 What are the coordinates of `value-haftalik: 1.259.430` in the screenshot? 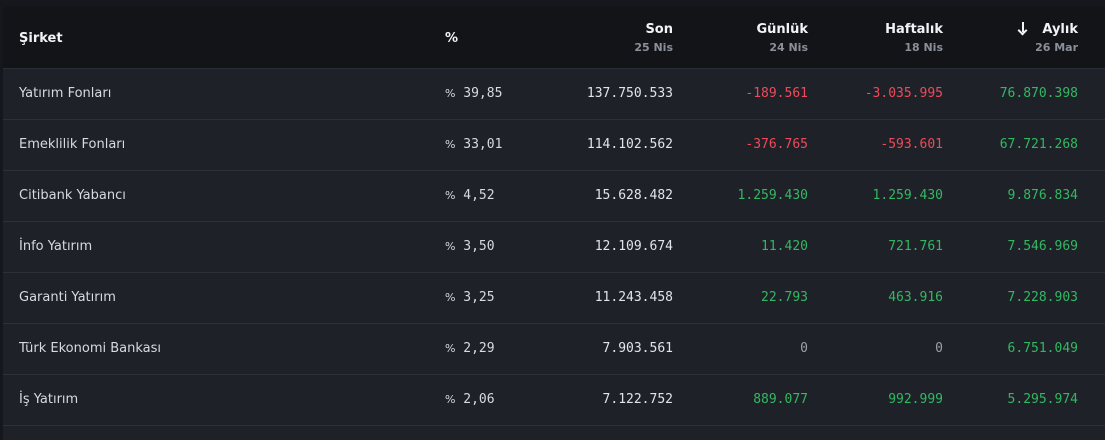 It's located at (907, 195).